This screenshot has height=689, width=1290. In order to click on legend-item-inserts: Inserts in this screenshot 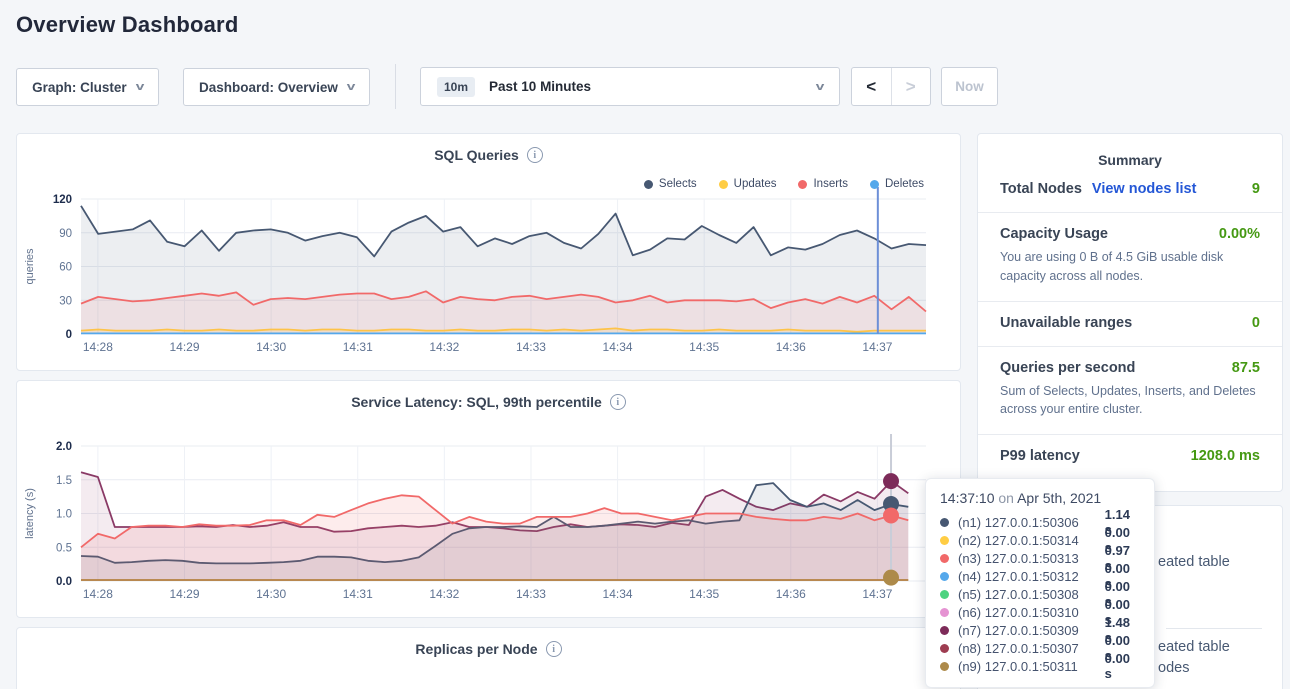, I will do `click(823, 184)`.